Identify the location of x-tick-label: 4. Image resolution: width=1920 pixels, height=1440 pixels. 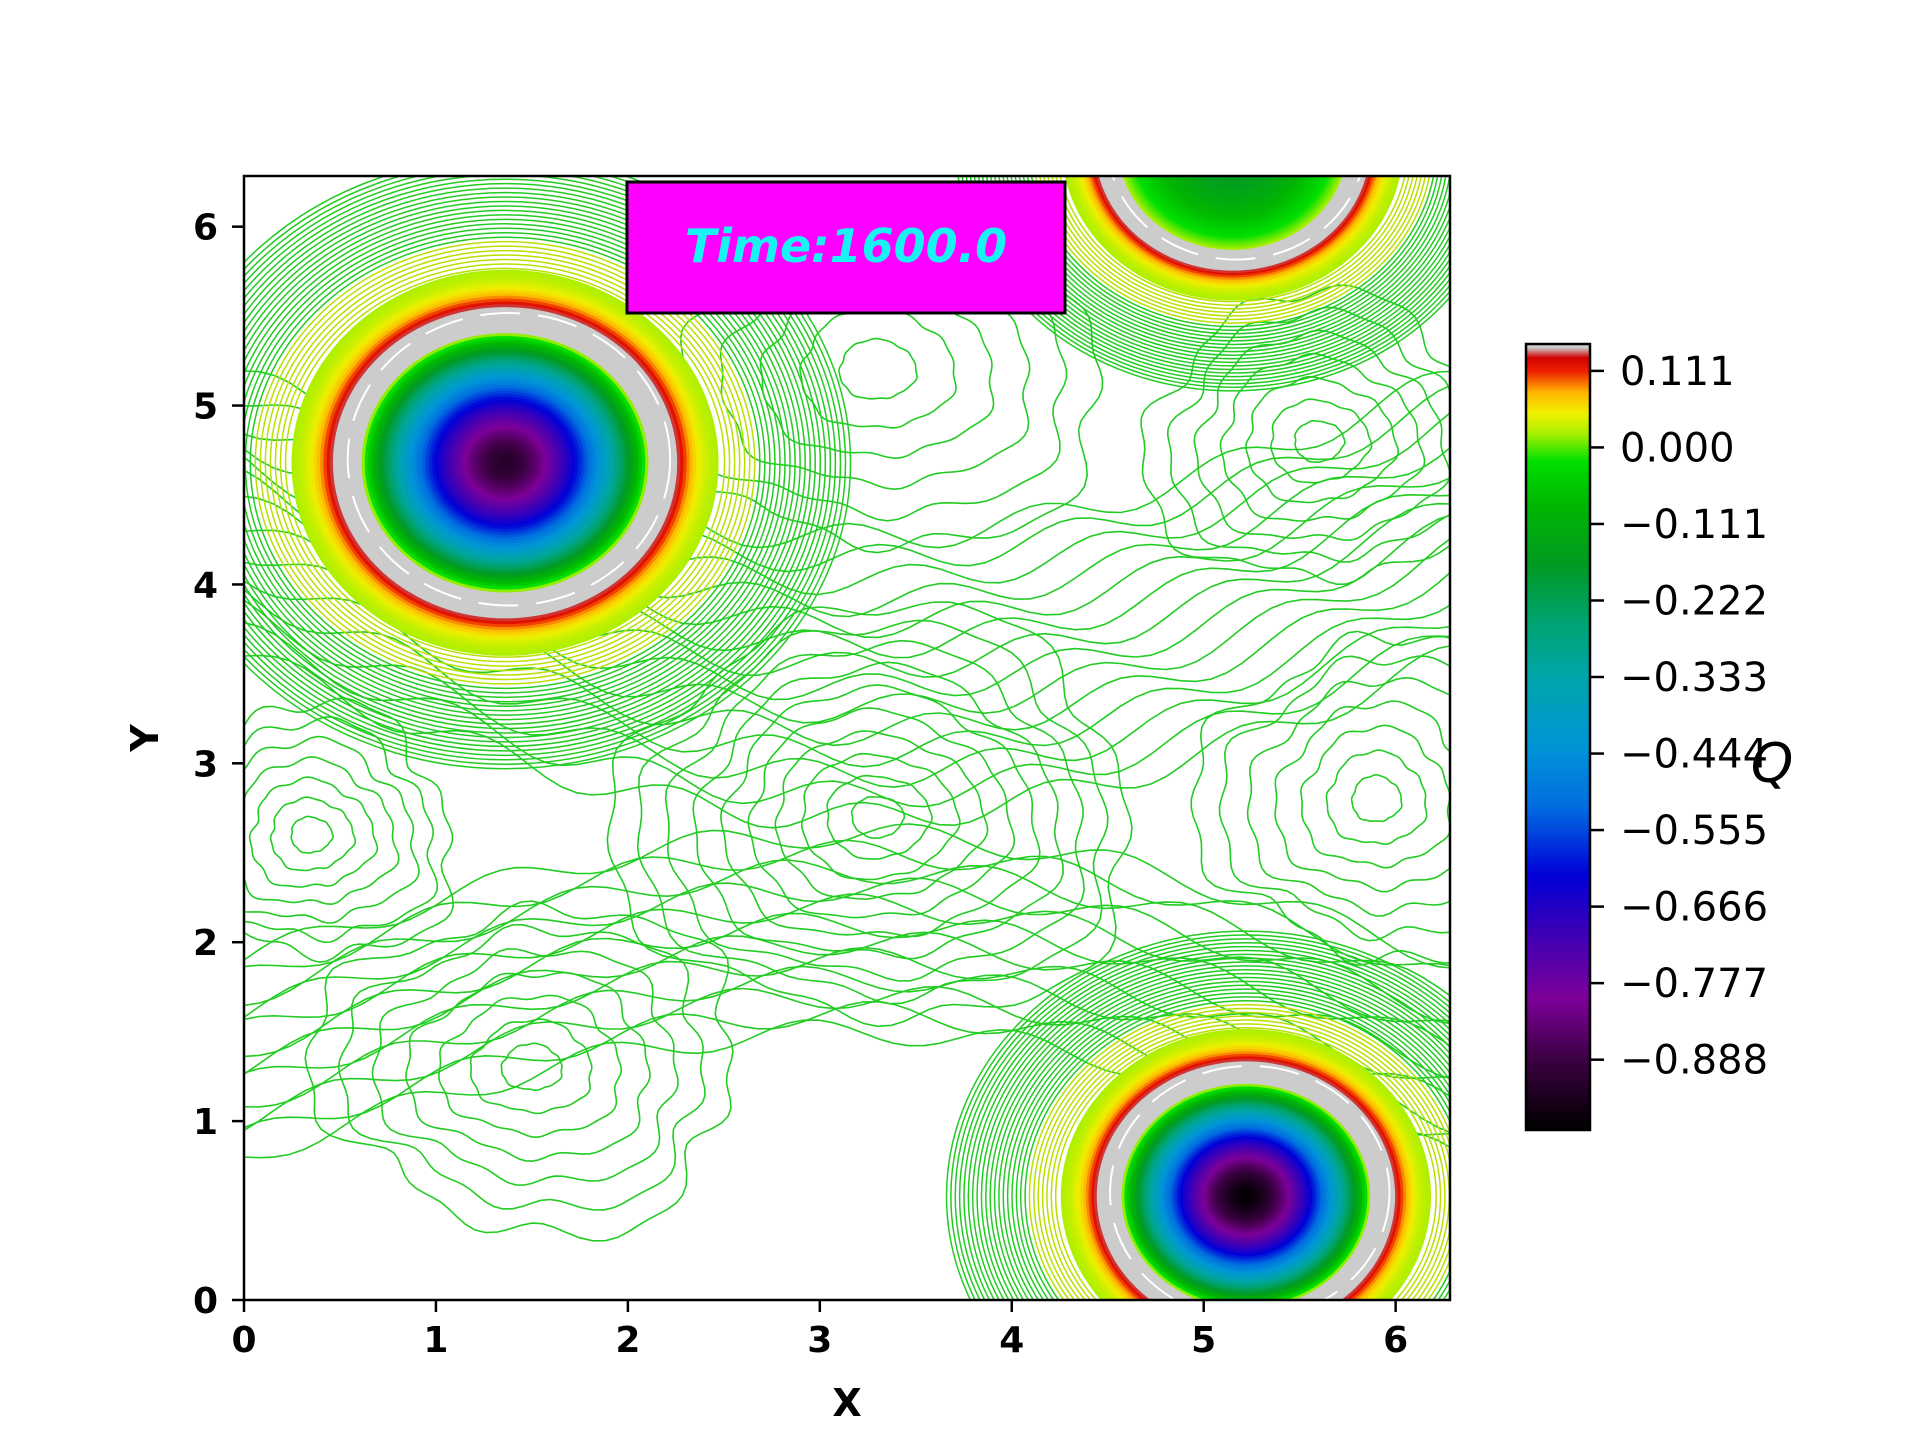
(1011, 1340).